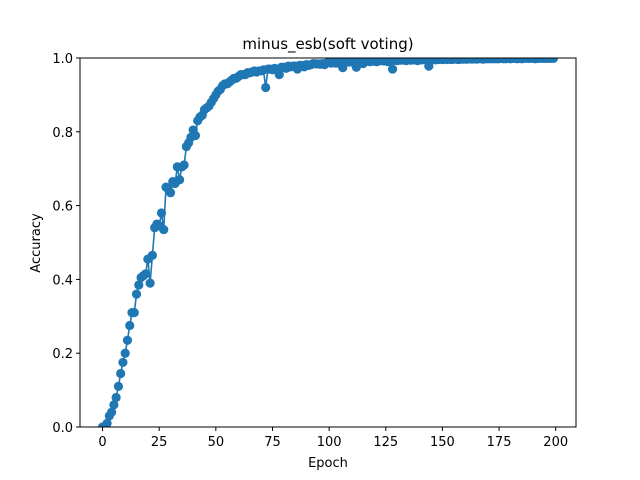 The height and width of the screenshot is (480, 640). Describe the element at coordinates (62, 280) in the screenshot. I see `y-tick-label: 0.4` at that location.